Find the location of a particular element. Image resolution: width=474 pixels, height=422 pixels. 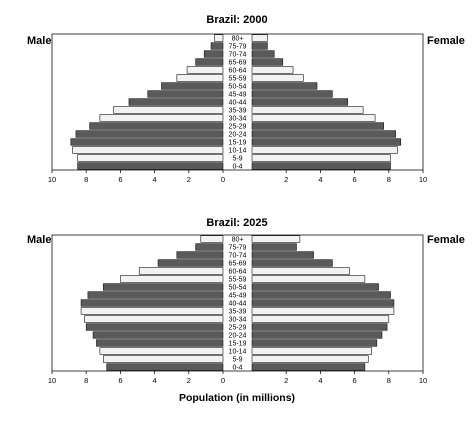

chart-title: Brazil: 2025 is located at coordinates (236, 223).